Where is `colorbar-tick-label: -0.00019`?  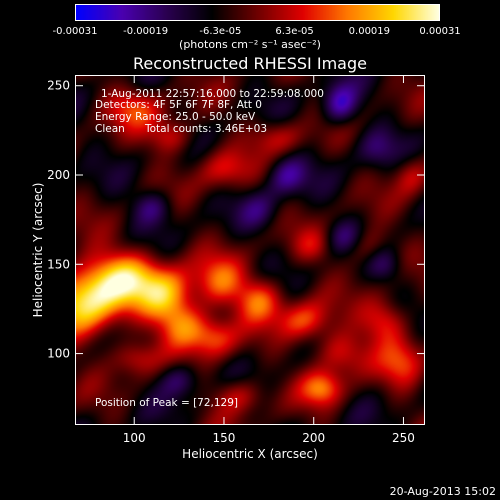
colorbar-tick-label: -0.00019 is located at coordinates (146, 31).